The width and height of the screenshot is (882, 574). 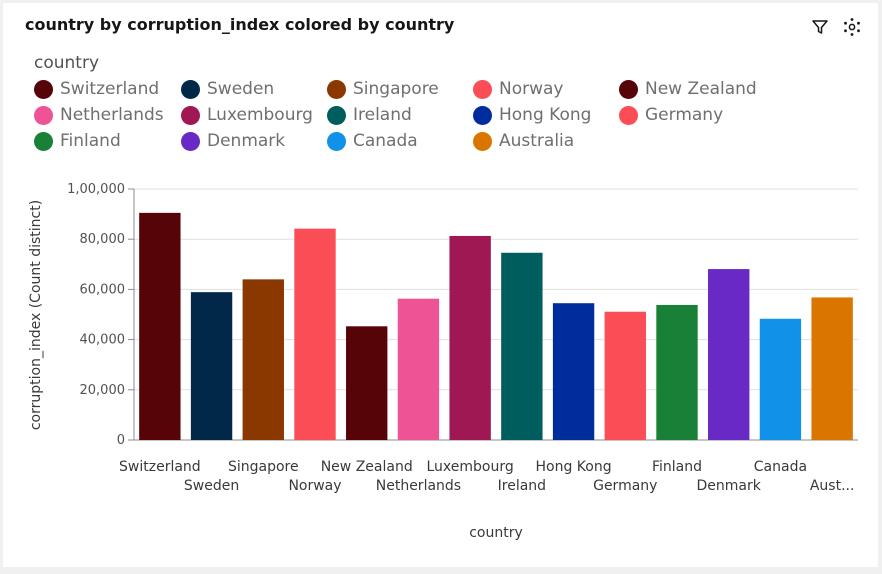 I want to click on filter-icon, so click(x=820, y=27).